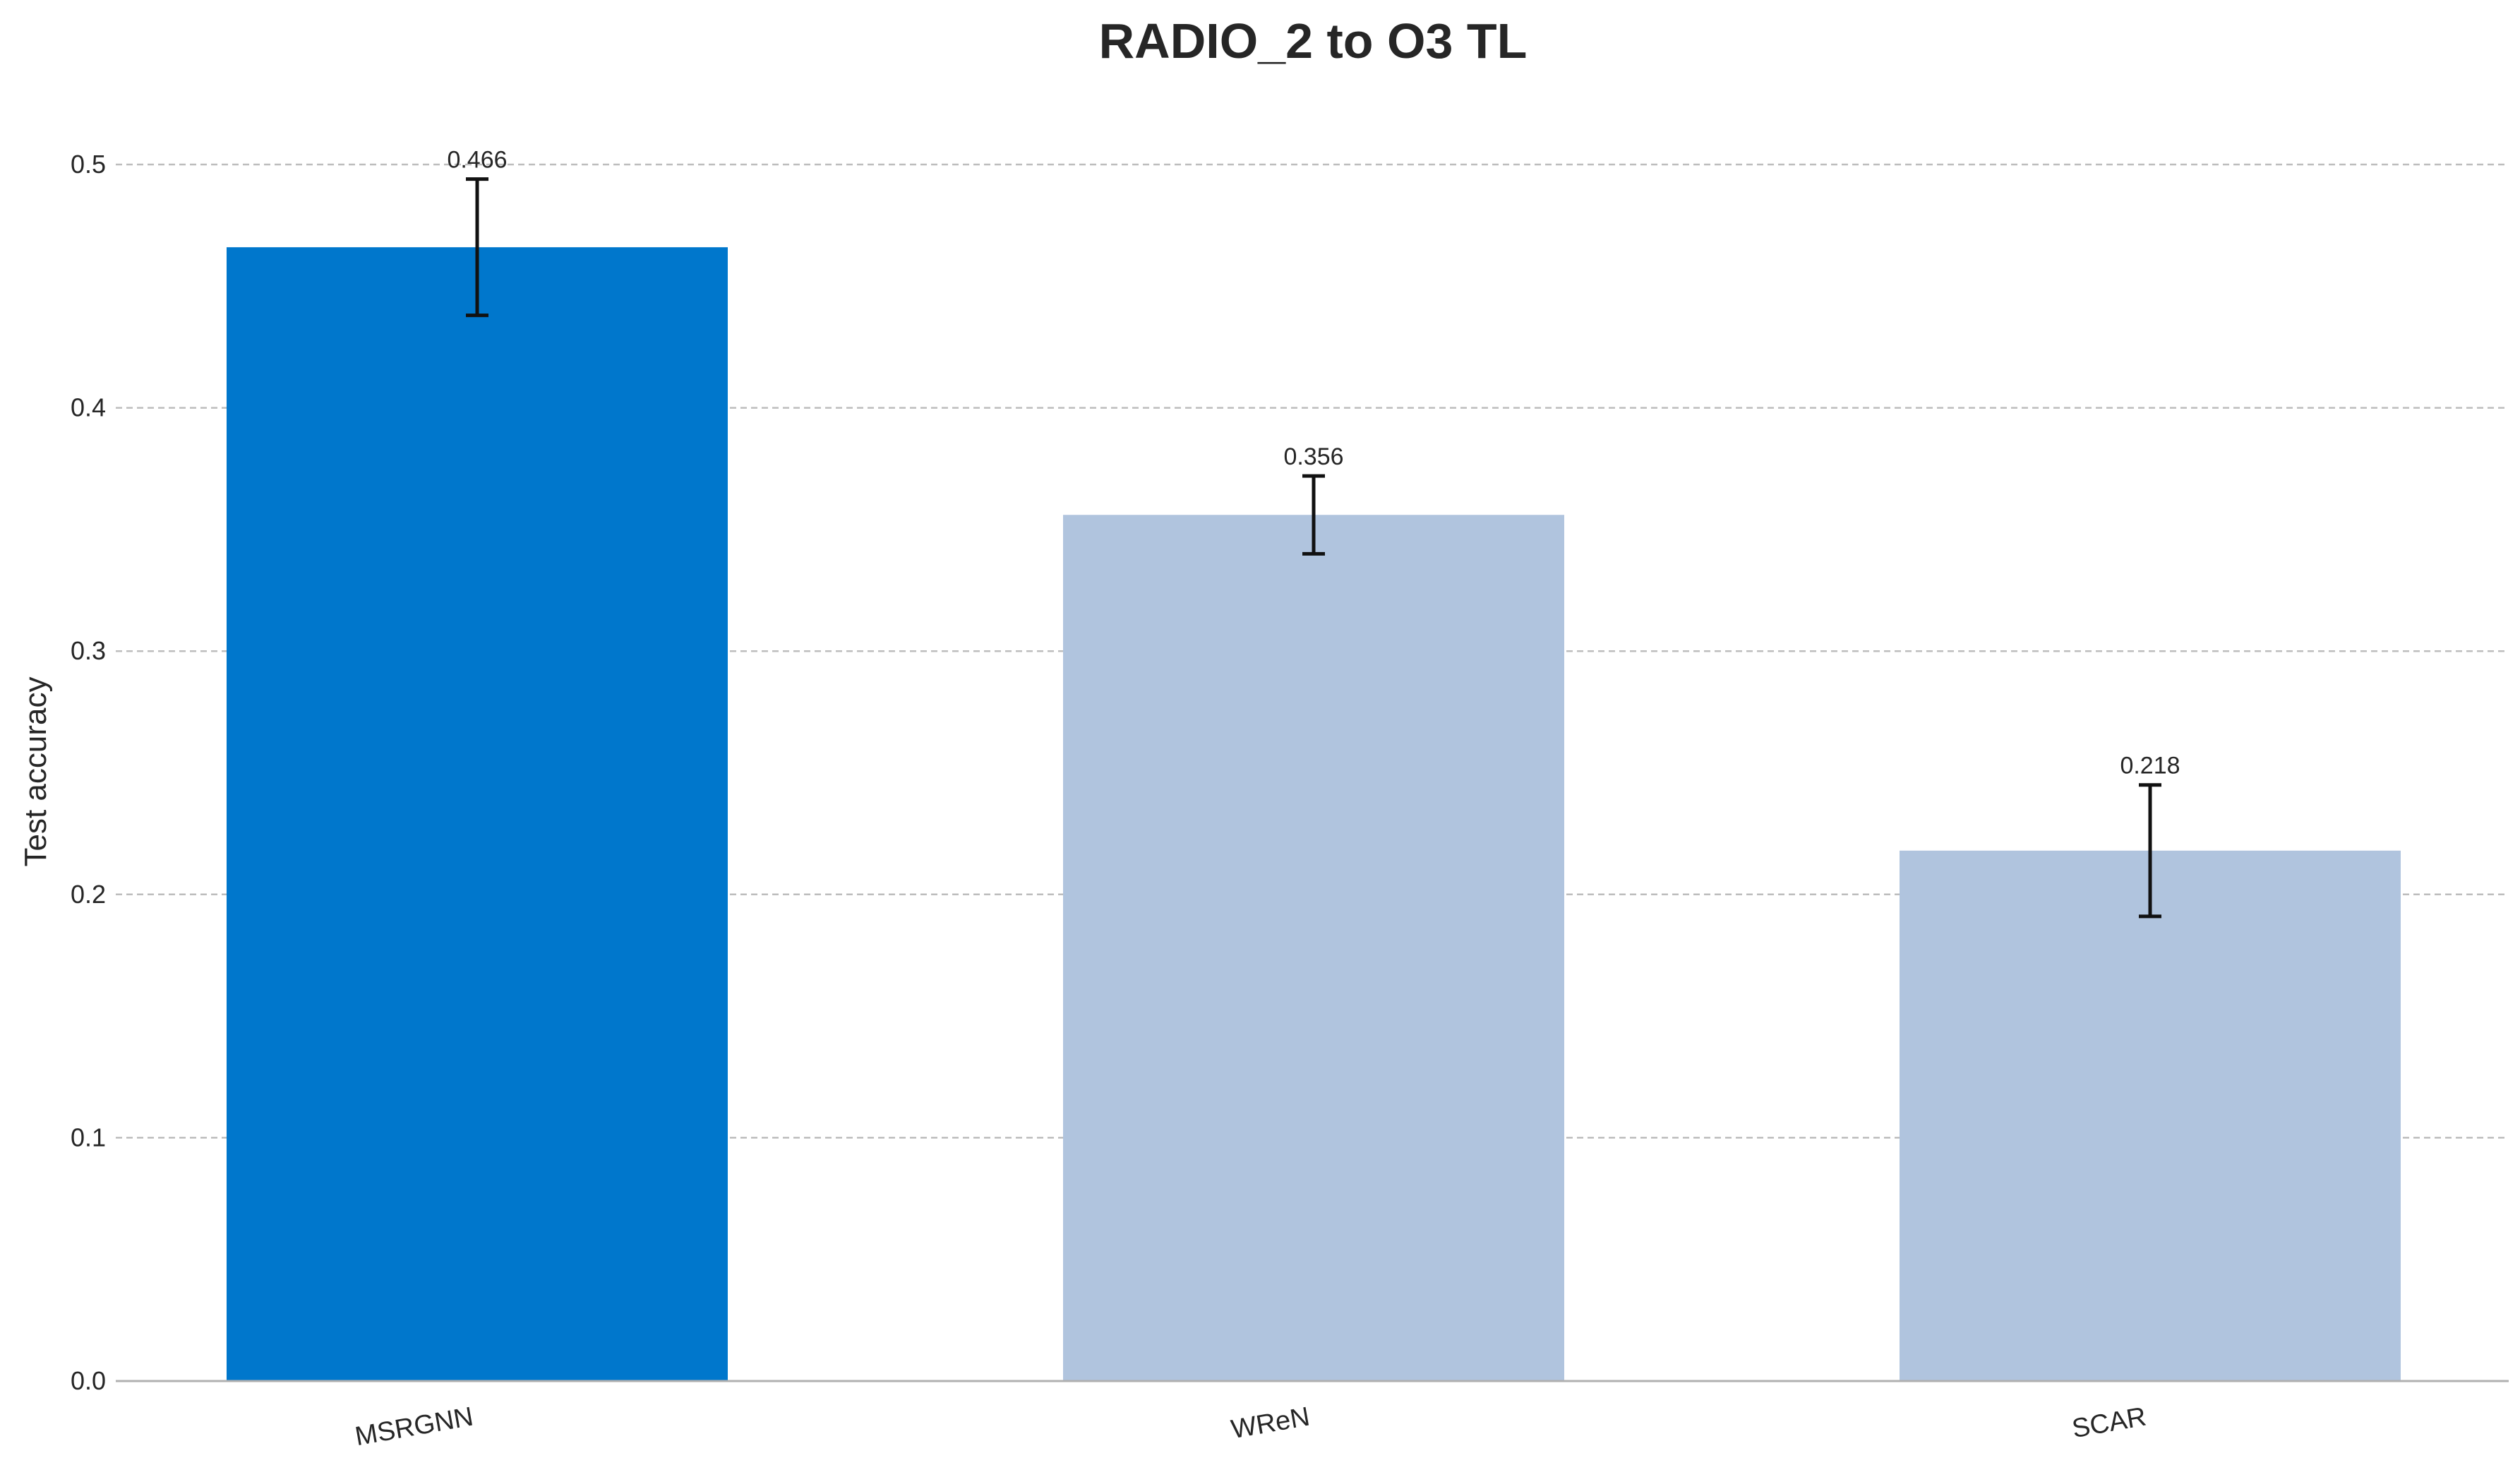  What do you see at coordinates (1314, 948) in the screenshot?
I see `bar-wren` at bounding box center [1314, 948].